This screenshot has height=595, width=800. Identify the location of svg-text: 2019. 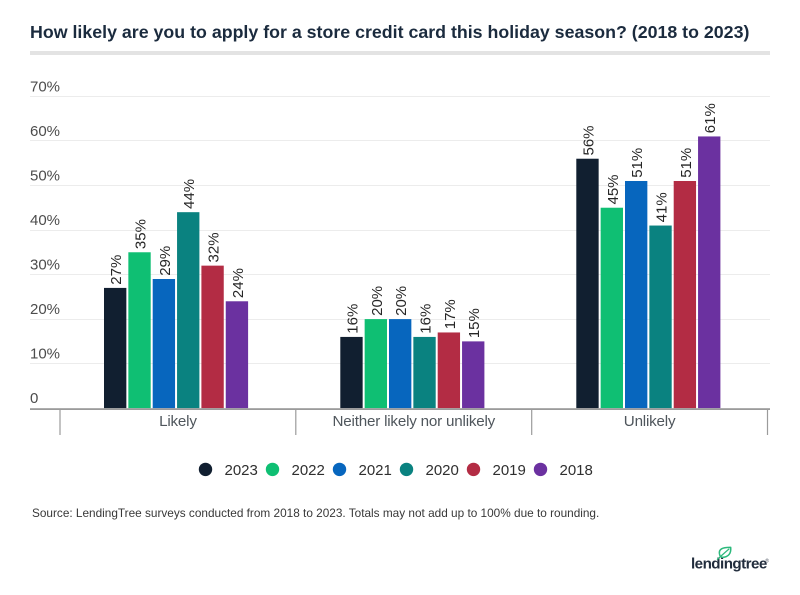
(509, 470).